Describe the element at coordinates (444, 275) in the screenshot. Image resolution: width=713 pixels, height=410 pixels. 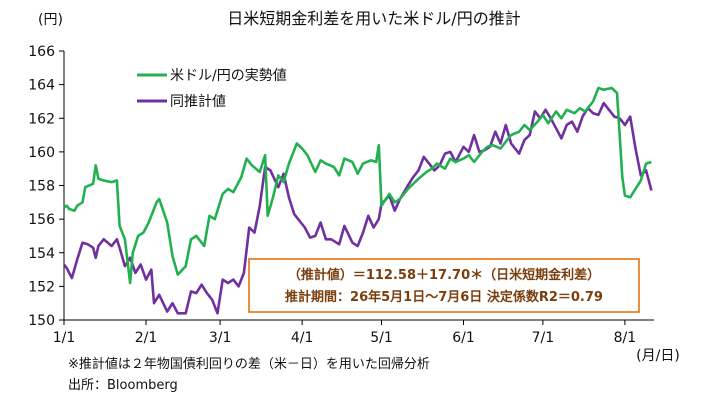
I see `annotation-formula: （推計値）＝112.58＋17.70＊（日米短期金利差）` at that location.